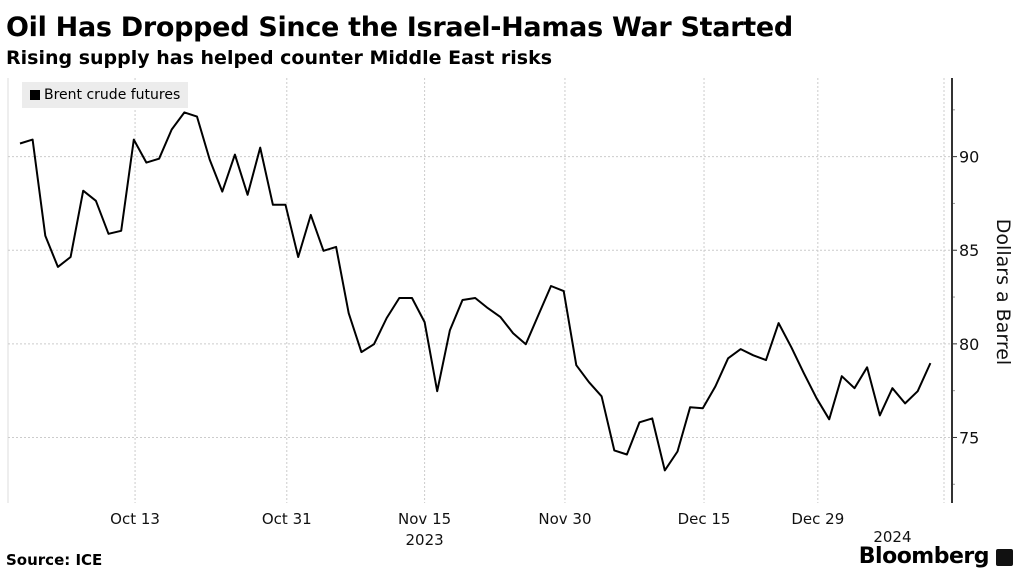  What do you see at coordinates (924, 556) in the screenshot?
I see `bloomberg-logo: Bloomberg` at bounding box center [924, 556].